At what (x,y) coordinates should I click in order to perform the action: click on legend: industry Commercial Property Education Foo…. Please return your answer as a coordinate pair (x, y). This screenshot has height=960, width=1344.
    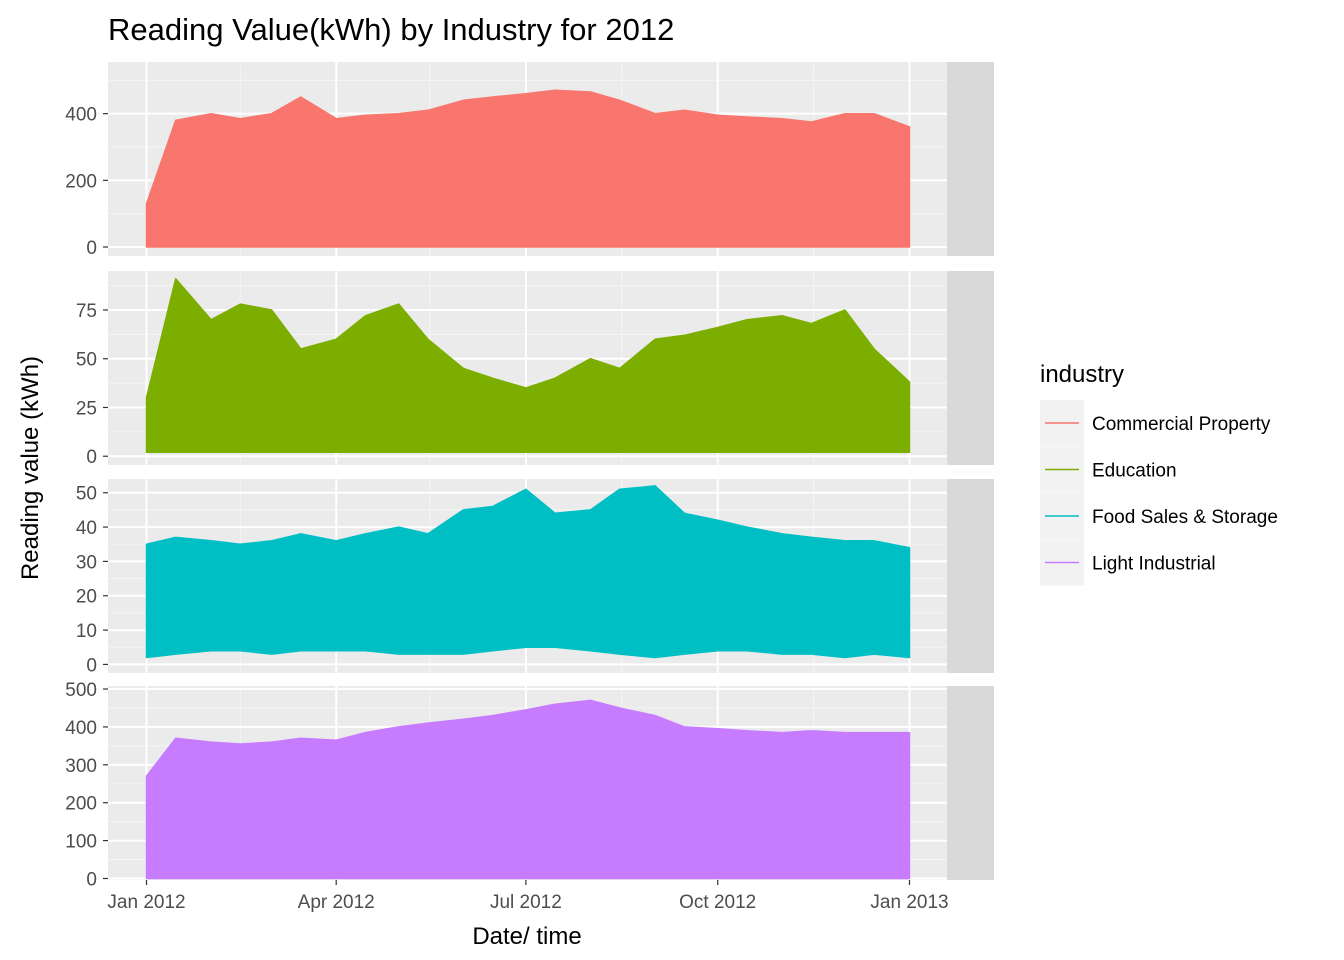
    Looking at the image, I should click on (1159, 473).